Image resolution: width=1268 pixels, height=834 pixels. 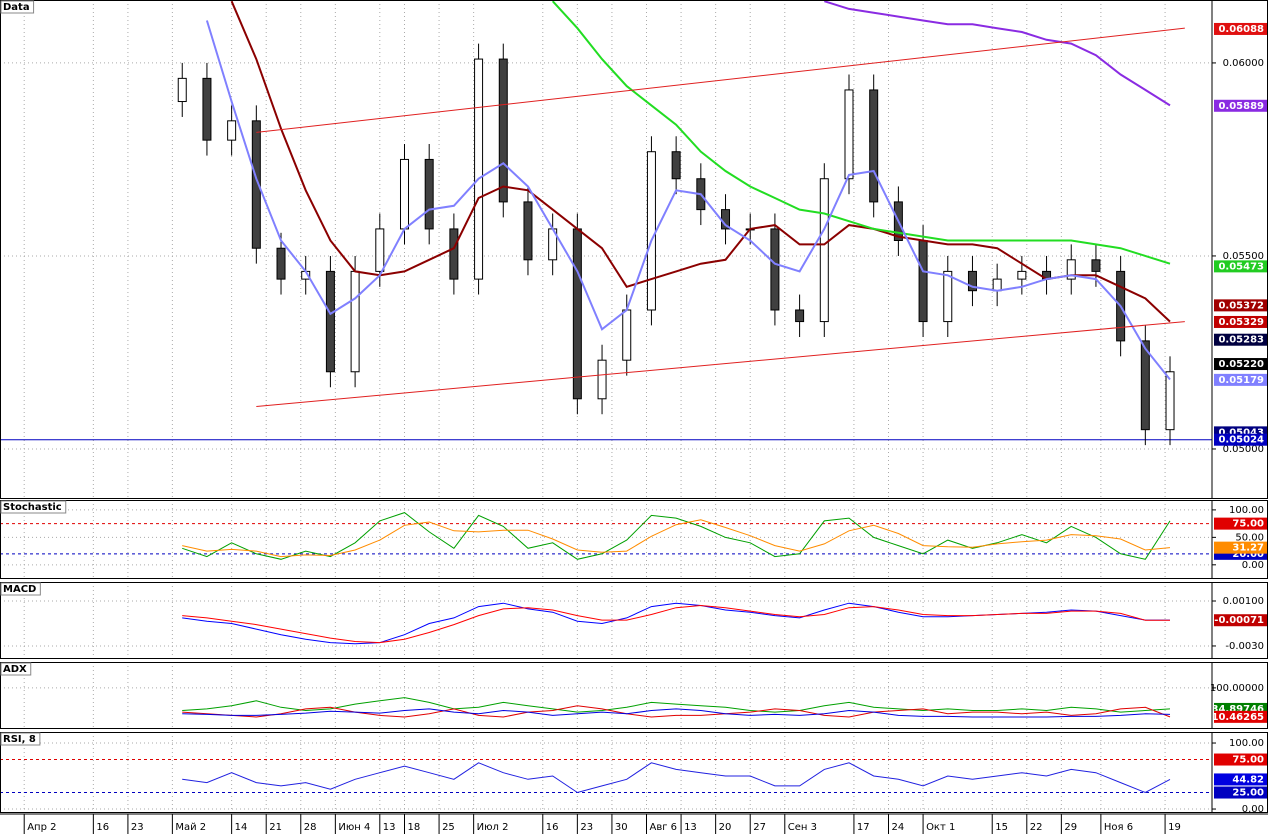 I want to click on price-marker-label: 0.05024, so click(x=1241, y=440).